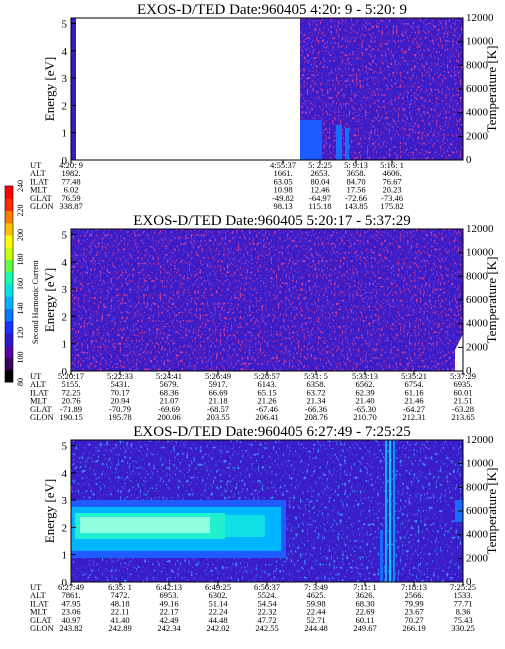 The image size is (505, 649). What do you see at coordinates (168, 595) in the screenshot?
I see `table-cell: 6953.` at bounding box center [168, 595].